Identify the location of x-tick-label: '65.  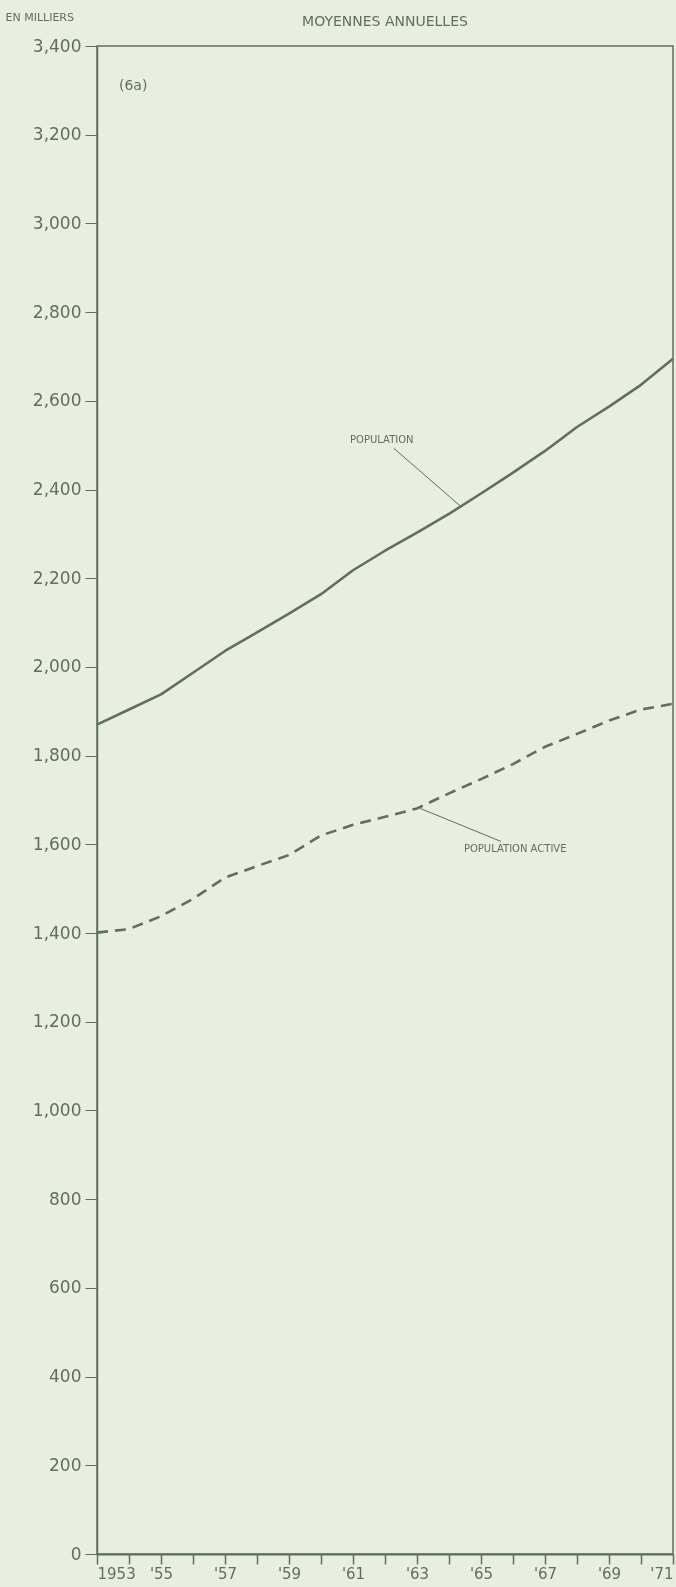
(481, 1573).